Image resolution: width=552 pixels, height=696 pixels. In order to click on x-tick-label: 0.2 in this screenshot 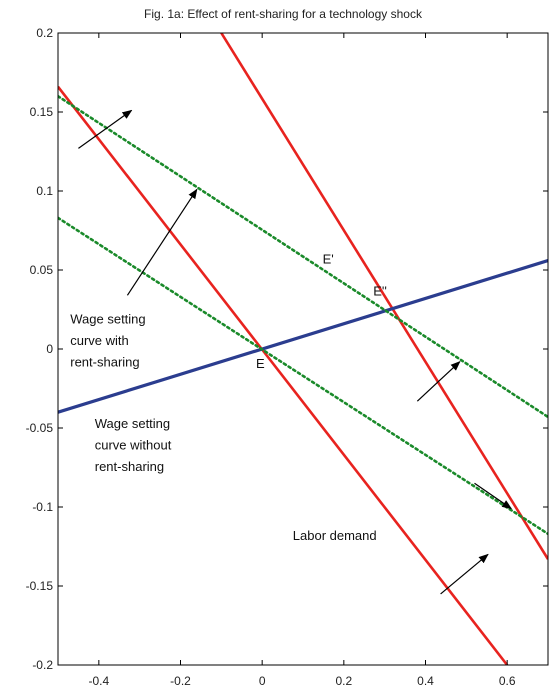, I will do `click(343, 681)`.